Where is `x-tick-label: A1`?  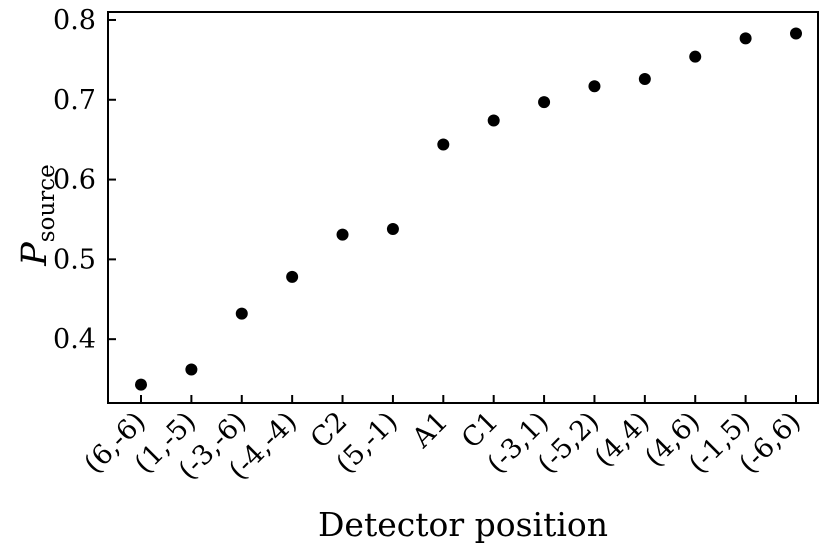
x-tick-label: A1 is located at coordinates (430, 430).